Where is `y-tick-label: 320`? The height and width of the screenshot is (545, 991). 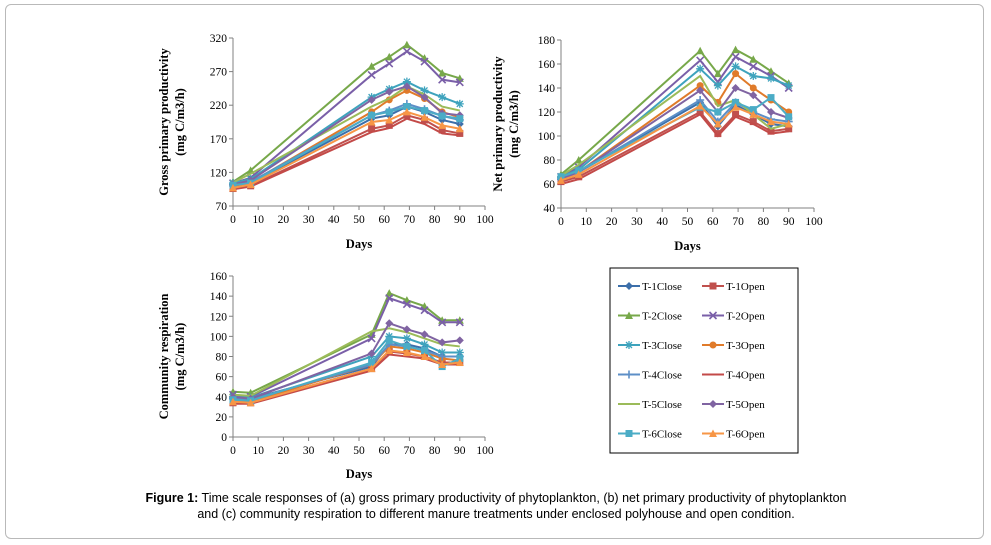 y-tick-label: 320 is located at coordinates (219, 39).